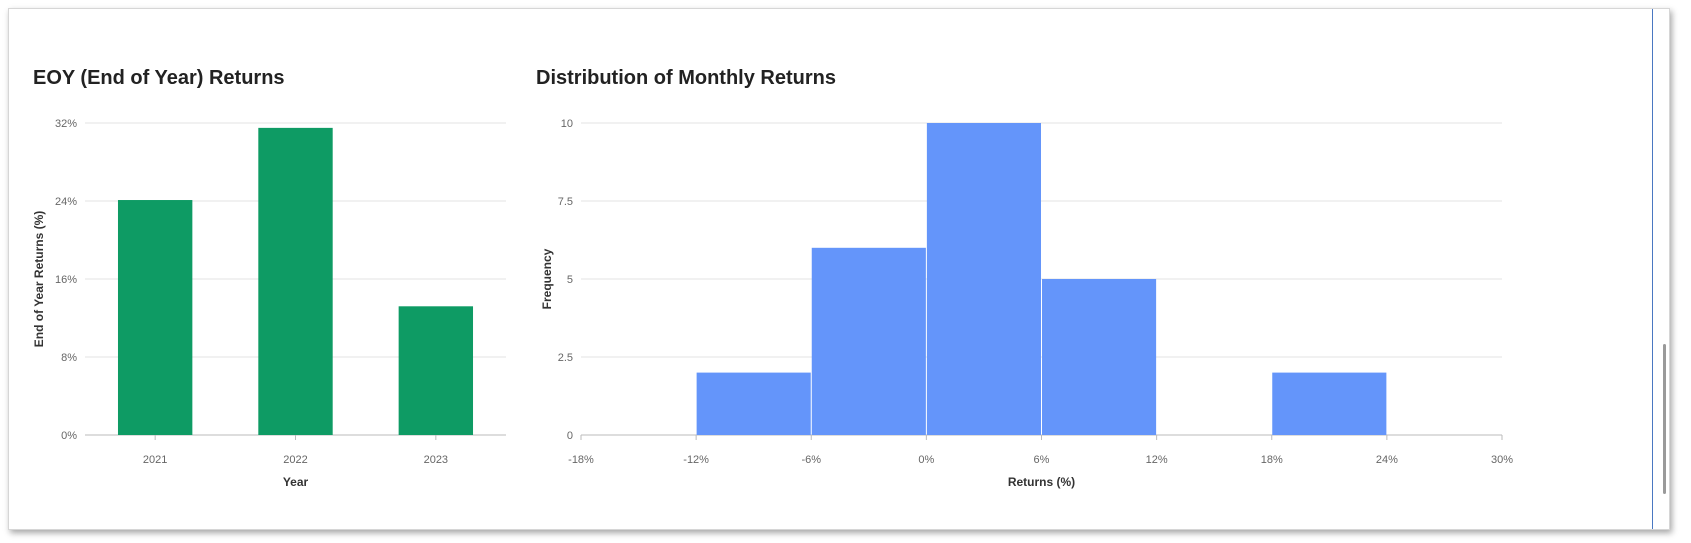 The height and width of the screenshot is (543, 1691). What do you see at coordinates (811, 460) in the screenshot?
I see `x-tick-label: -6%` at bounding box center [811, 460].